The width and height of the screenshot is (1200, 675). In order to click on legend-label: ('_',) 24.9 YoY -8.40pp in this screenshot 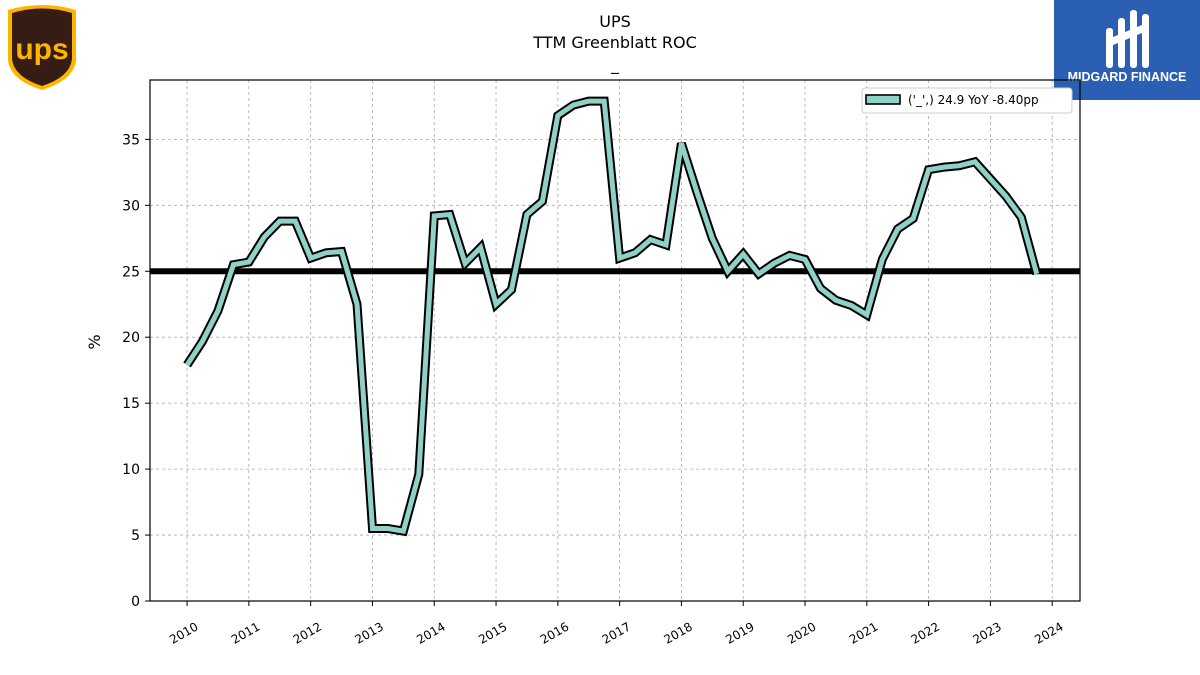, I will do `click(973, 100)`.